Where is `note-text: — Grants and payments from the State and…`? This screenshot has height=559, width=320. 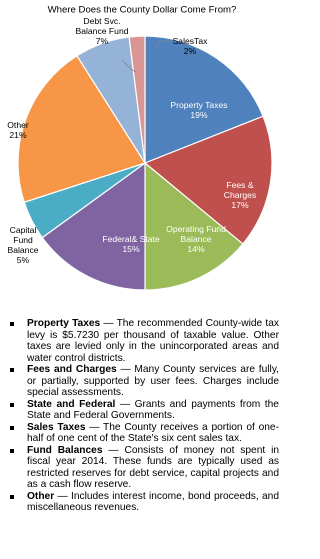
note-text: — Grants and payments from the State and… is located at coordinates (153, 410).